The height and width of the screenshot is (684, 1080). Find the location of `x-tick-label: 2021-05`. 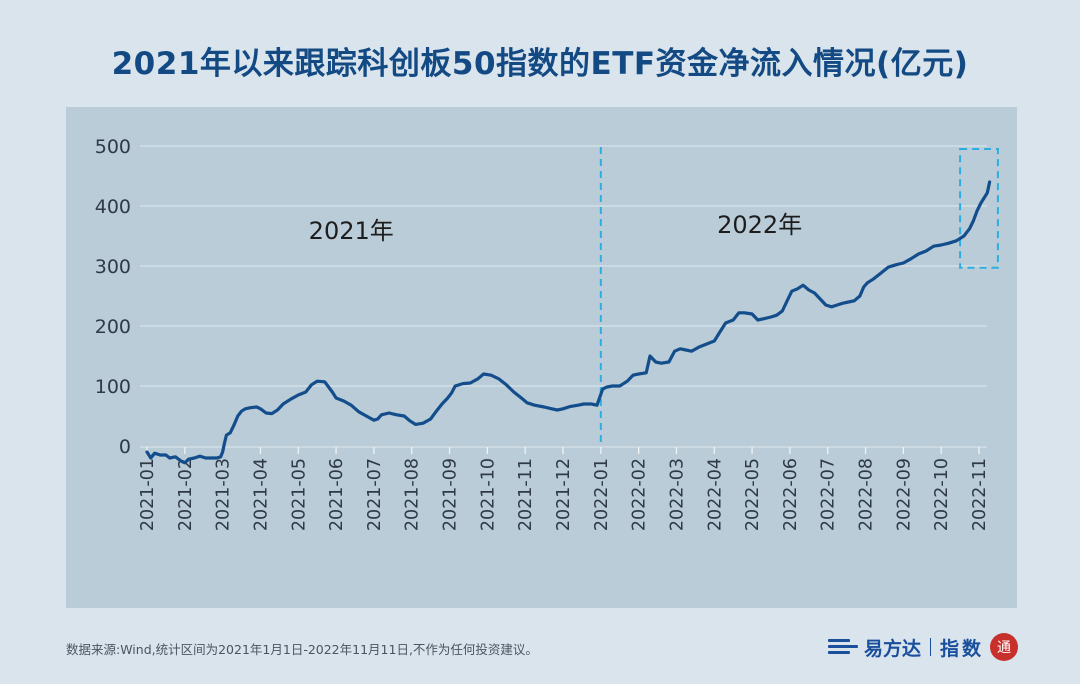

x-tick-label: 2021-05 is located at coordinates (299, 494).